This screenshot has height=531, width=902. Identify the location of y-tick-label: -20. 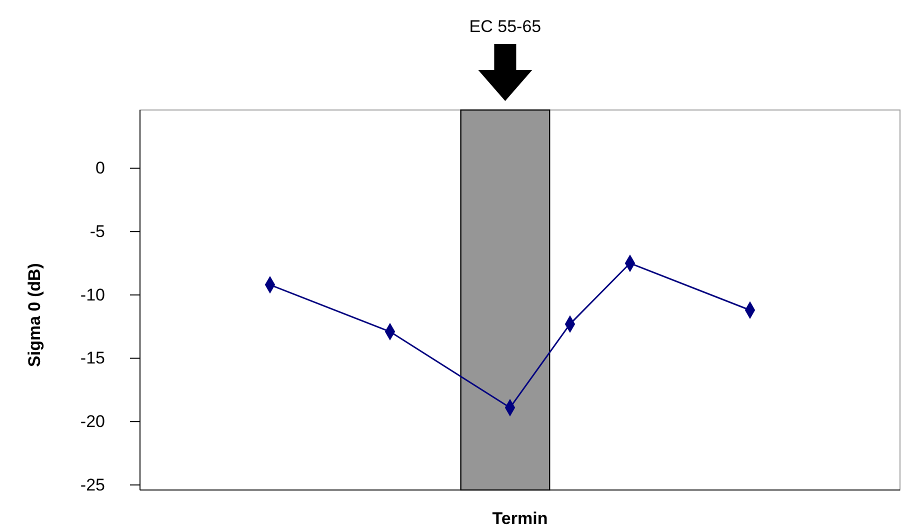
(92, 422).